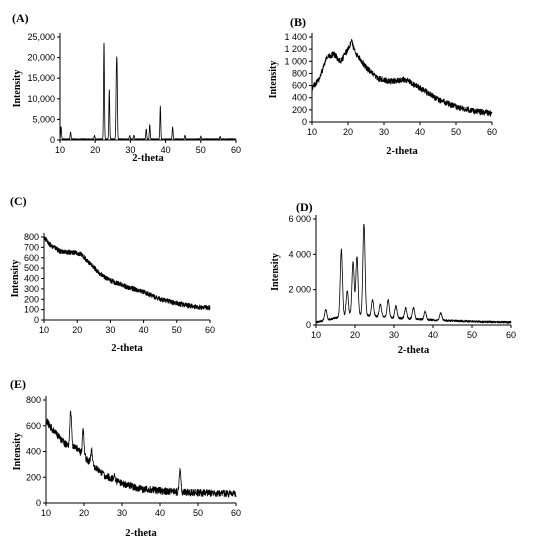  Describe the element at coordinates (298, 22) in the screenshot. I see `chart-title: (B)` at that location.